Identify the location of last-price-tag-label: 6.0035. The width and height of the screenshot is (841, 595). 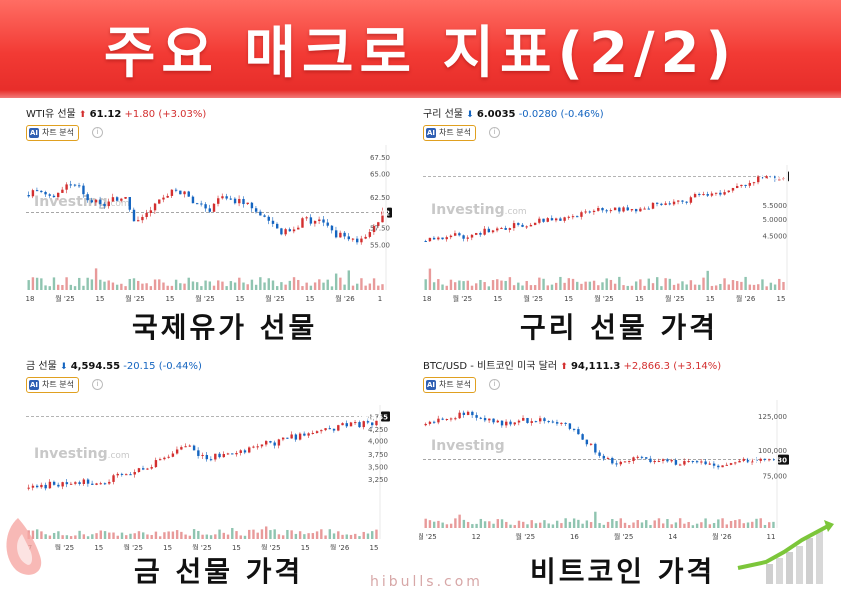
(773, 177).